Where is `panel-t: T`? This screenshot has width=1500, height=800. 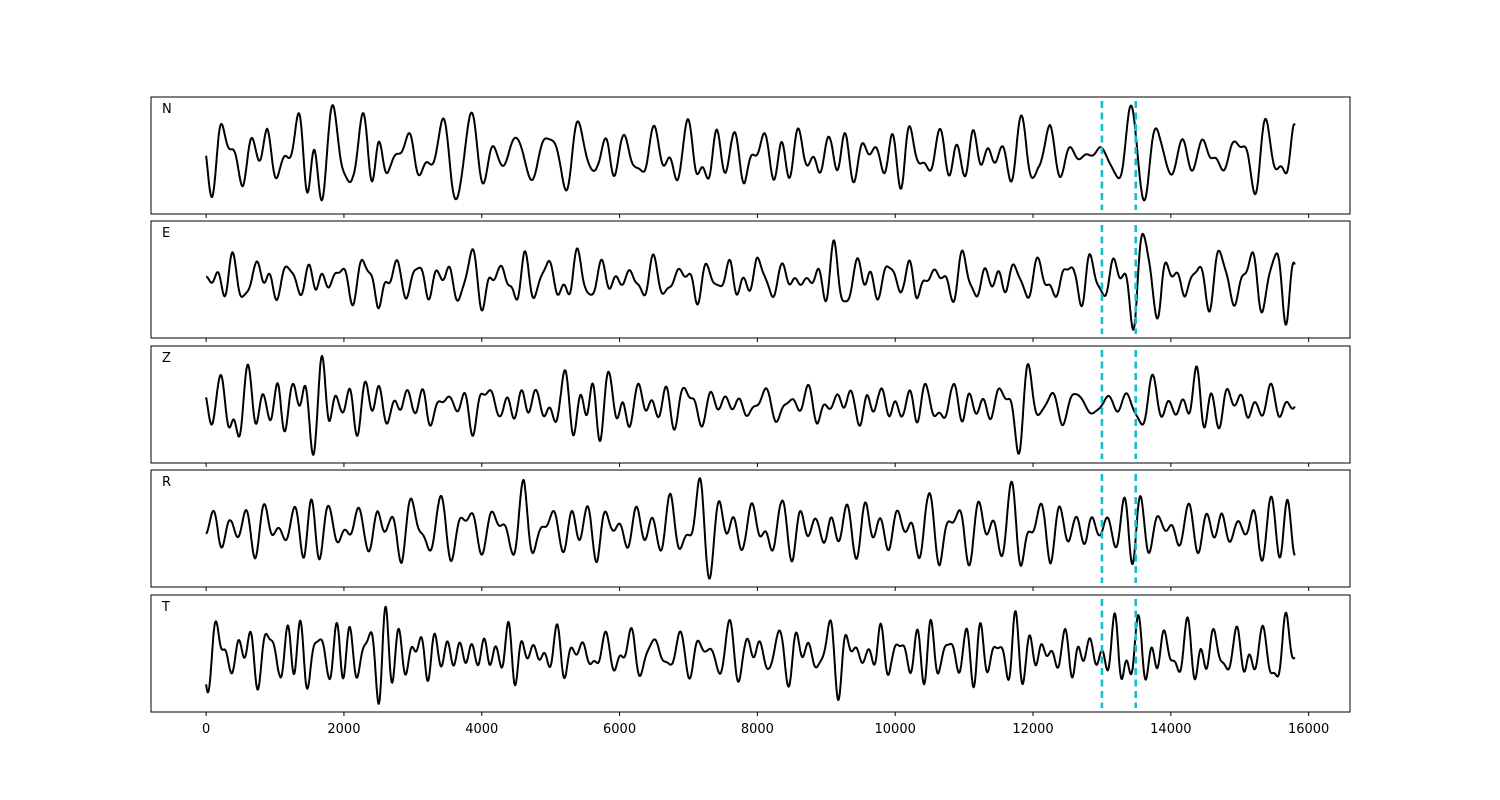 panel-t: T is located at coordinates (750, 655).